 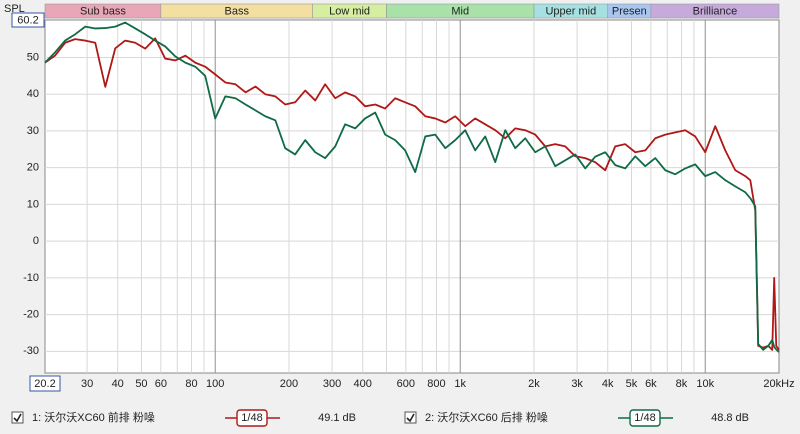 What do you see at coordinates (337, 418) in the screenshot?
I see `legend-level: 49.1 dB` at bounding box center [337, 418].